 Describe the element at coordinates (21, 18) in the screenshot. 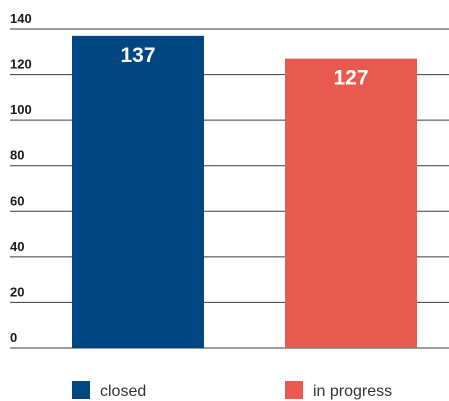

I see `y-tick-label: 140` at that location.